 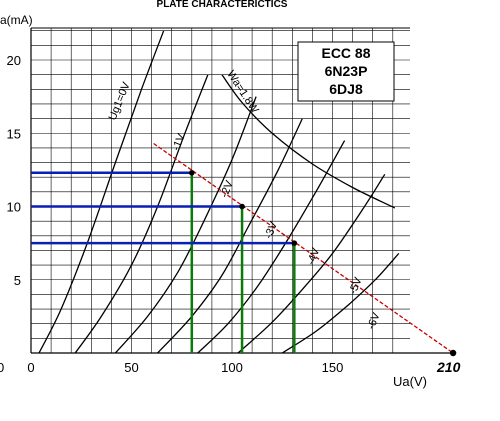 I want to click on y-tick-label: 20, so click(x=14, y=60).